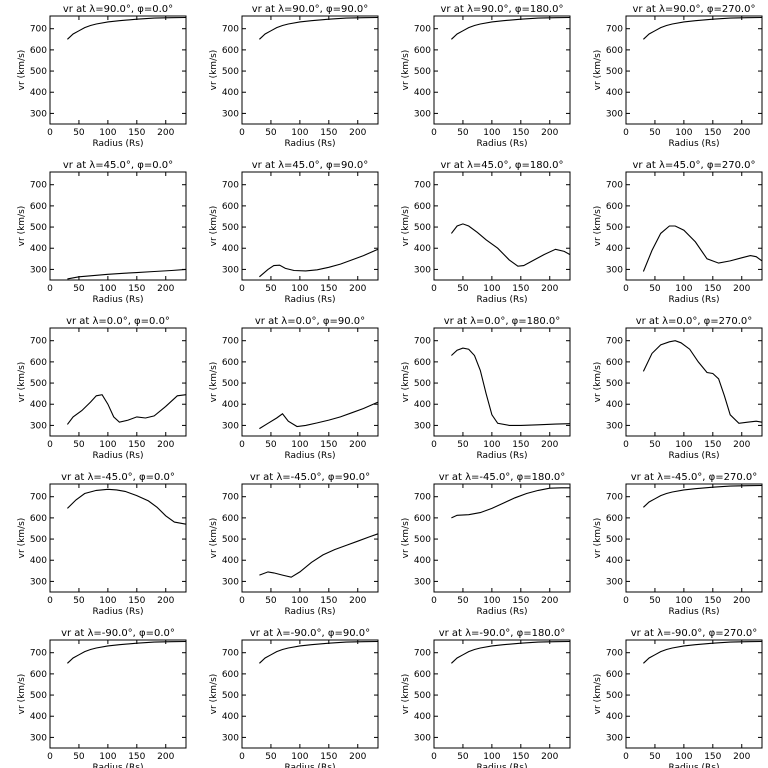 The height and width of the screenshot is (768, 768). What do you see at coordinates (118, 165) in the screenshot?
I see `panel-title: vr at λ=45.0°, φ=0.0°` at bounding box center [118, 165].